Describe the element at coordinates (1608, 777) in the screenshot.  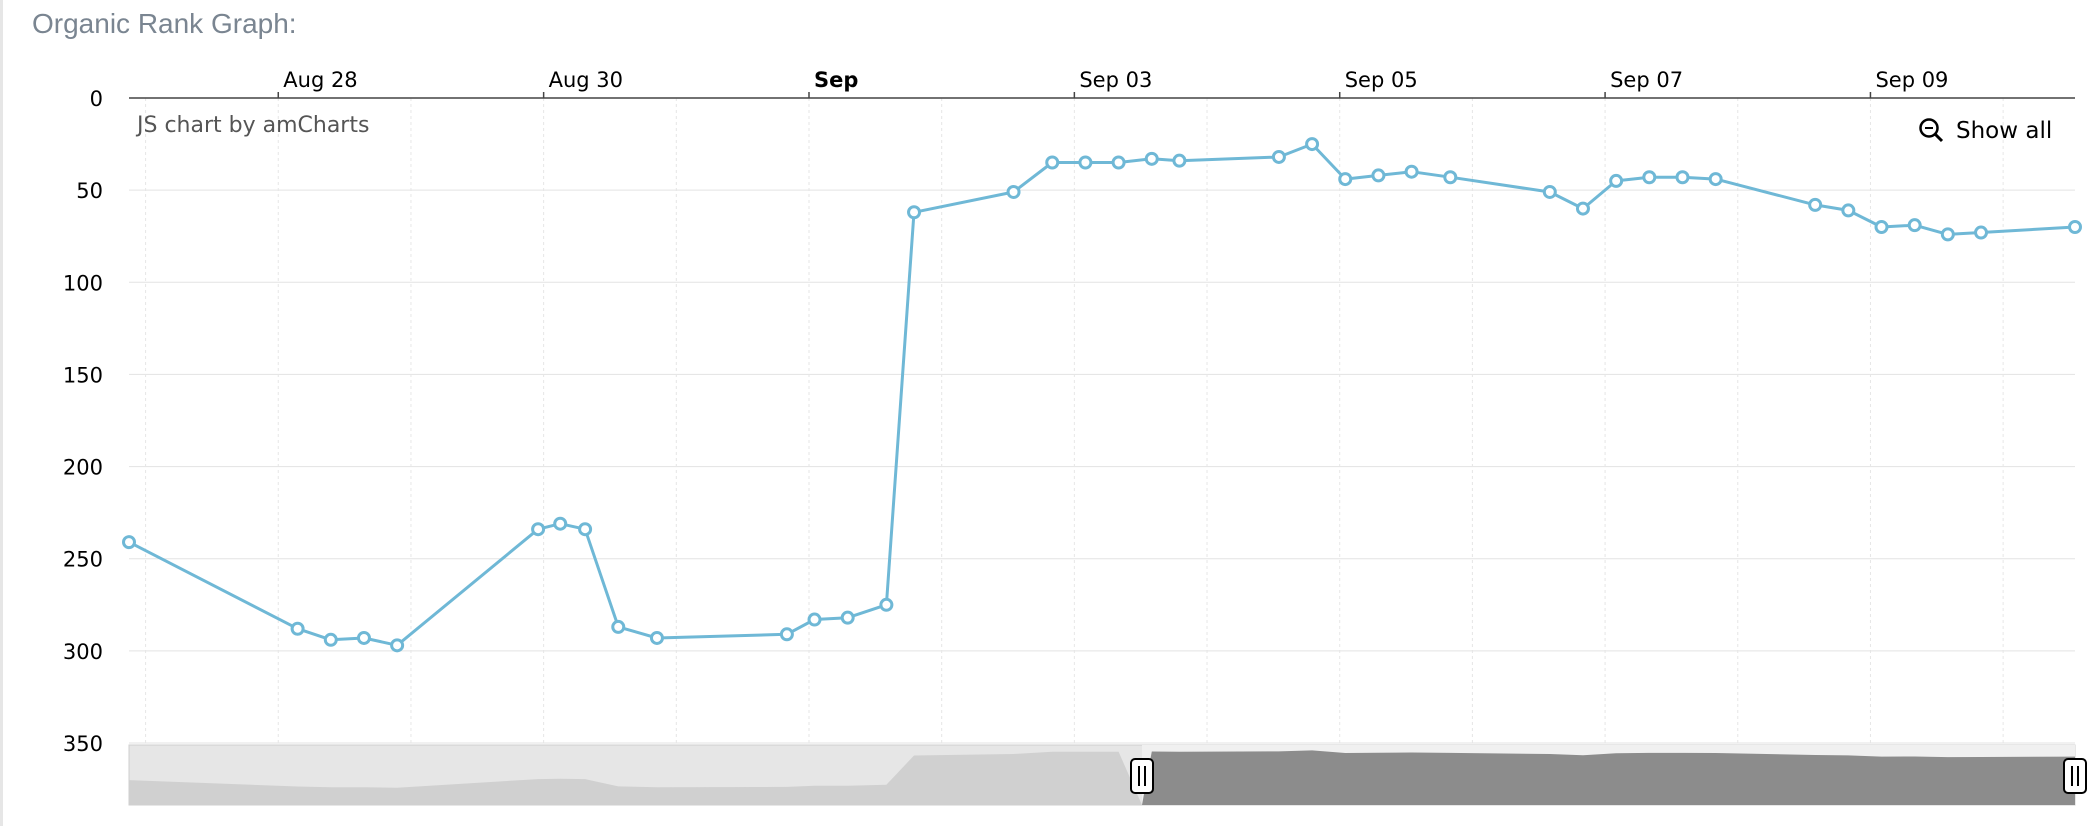
I see `scrollbar-preview-selected` at that location.